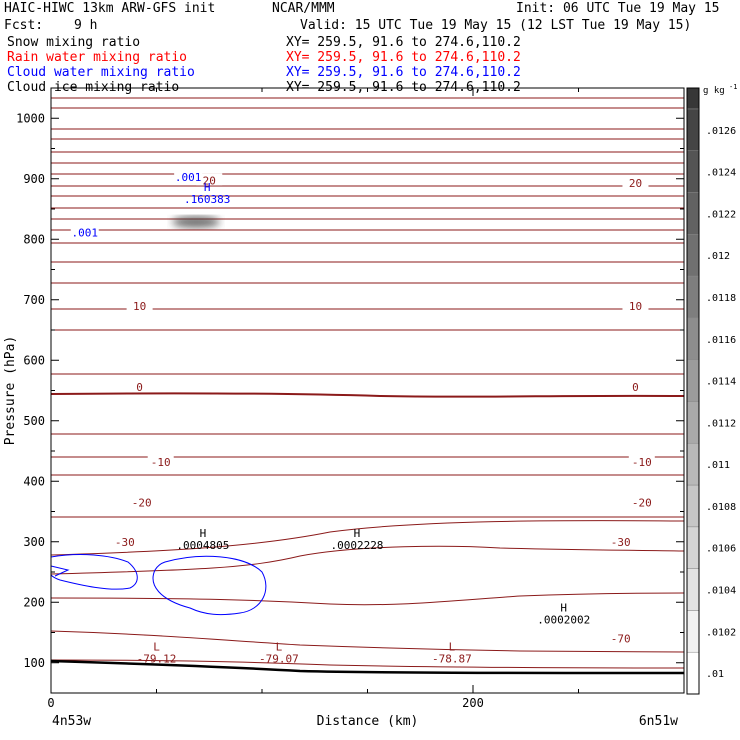  I want to click on contour-line-zero, so click(367, 395).